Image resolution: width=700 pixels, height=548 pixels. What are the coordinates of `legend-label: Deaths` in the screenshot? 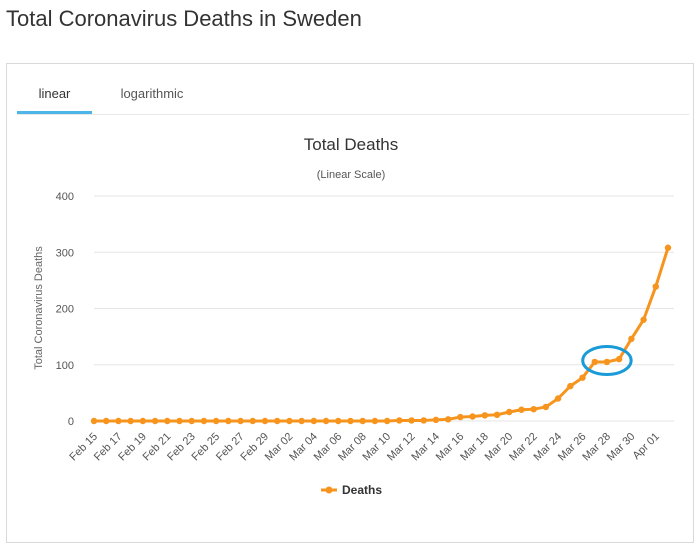 It's located at (362, 490).